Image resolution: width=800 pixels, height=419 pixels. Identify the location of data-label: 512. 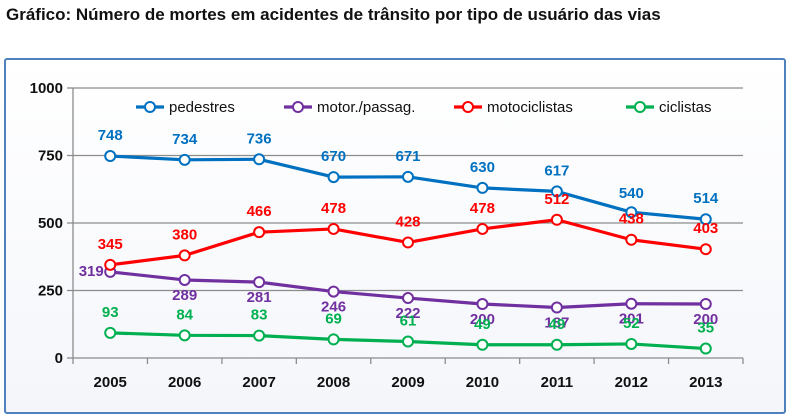
(556, 199).